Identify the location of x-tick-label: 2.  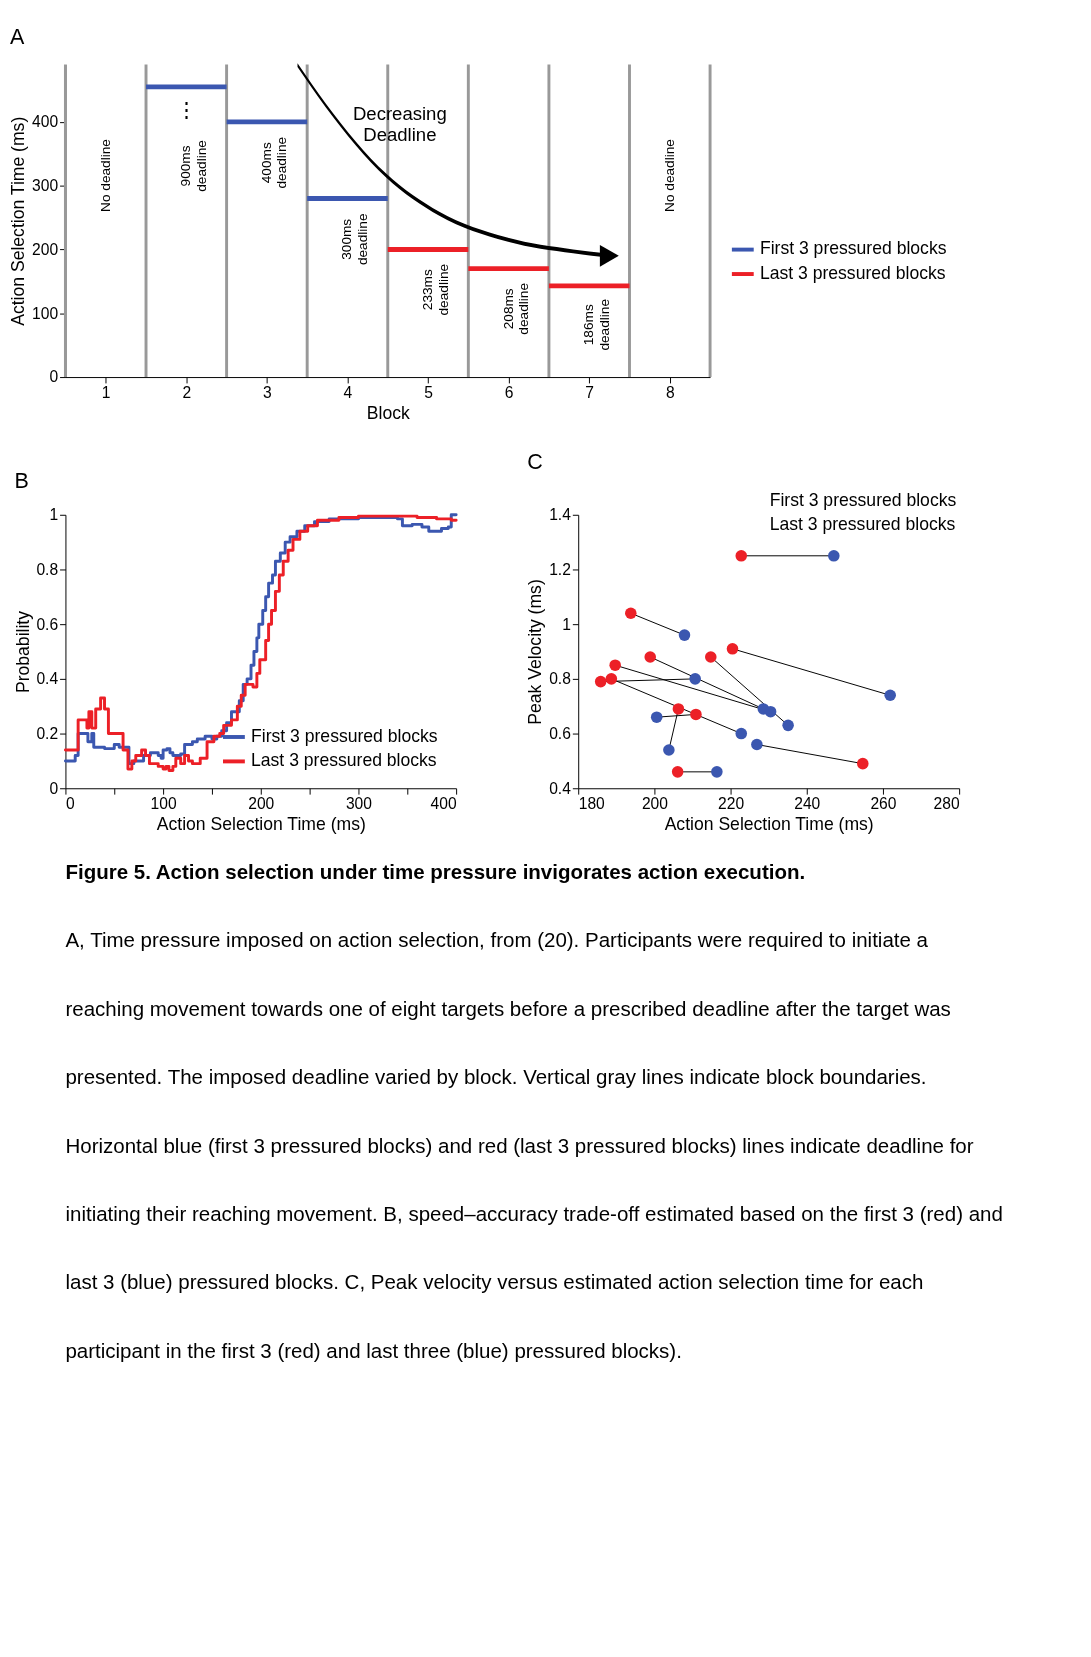
(187, 393).